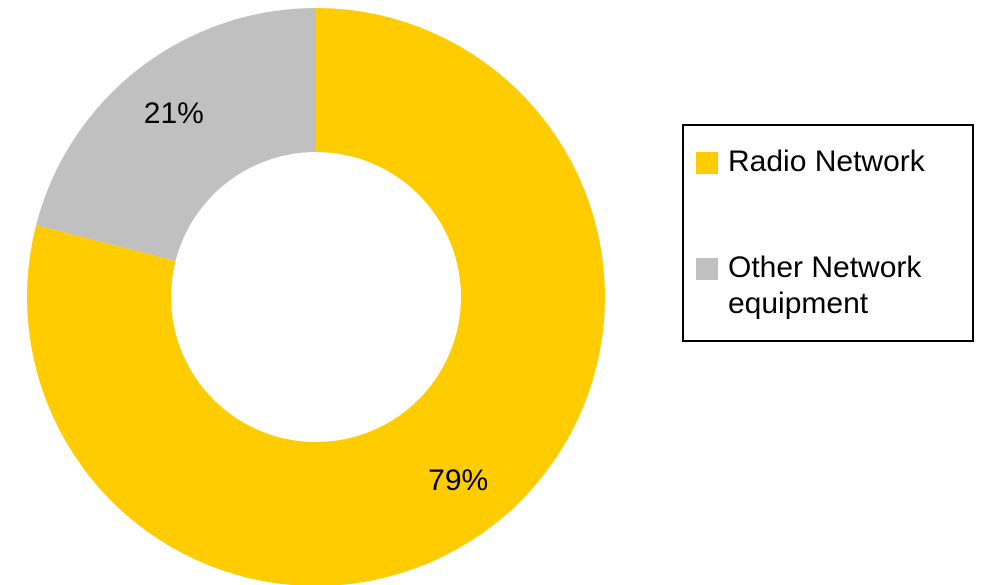  I want to click on legend-swatch-other-network-equipment, so click(707, 269).